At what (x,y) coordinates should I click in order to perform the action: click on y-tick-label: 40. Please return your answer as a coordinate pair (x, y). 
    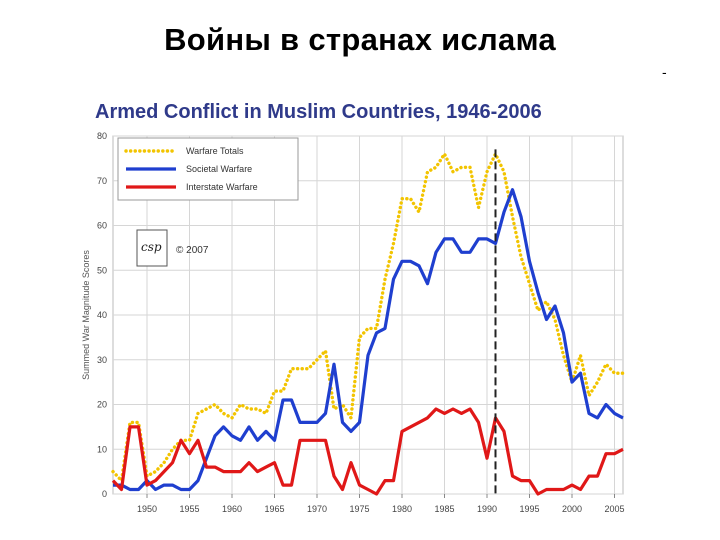
    Looking at the image, I should click on (102, 315).